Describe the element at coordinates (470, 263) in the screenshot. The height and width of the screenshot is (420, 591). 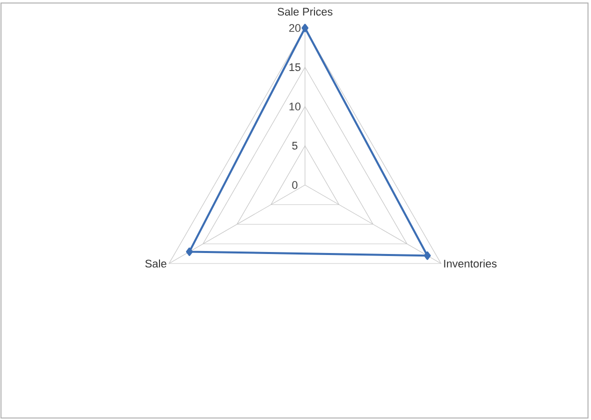
I see `spoke-label: Inventories` at that location.